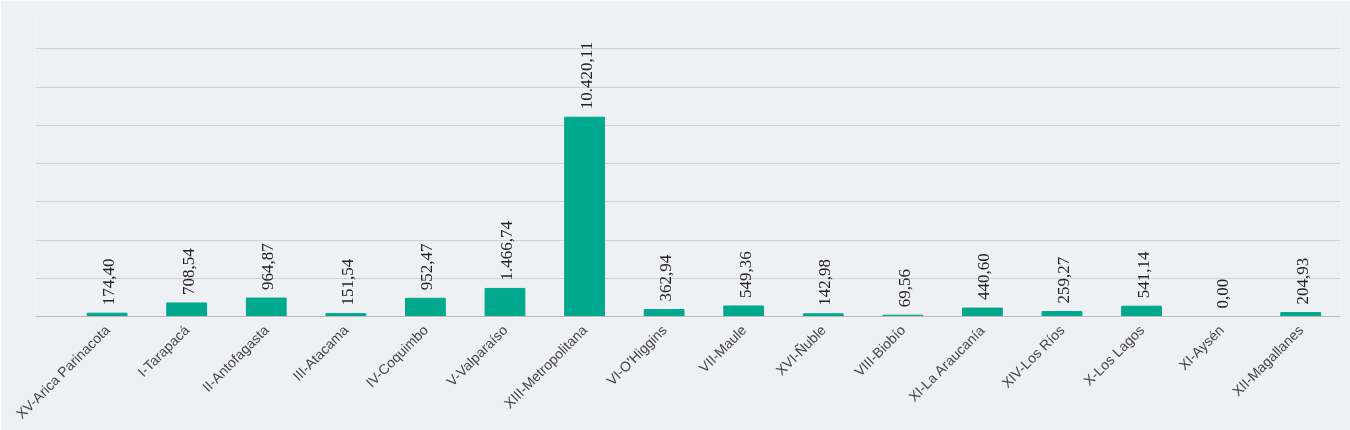  What do you see at coordinates (745, 274) in the screenshot?
I see `data-label: 549,36` at bounding box center [745, 274].